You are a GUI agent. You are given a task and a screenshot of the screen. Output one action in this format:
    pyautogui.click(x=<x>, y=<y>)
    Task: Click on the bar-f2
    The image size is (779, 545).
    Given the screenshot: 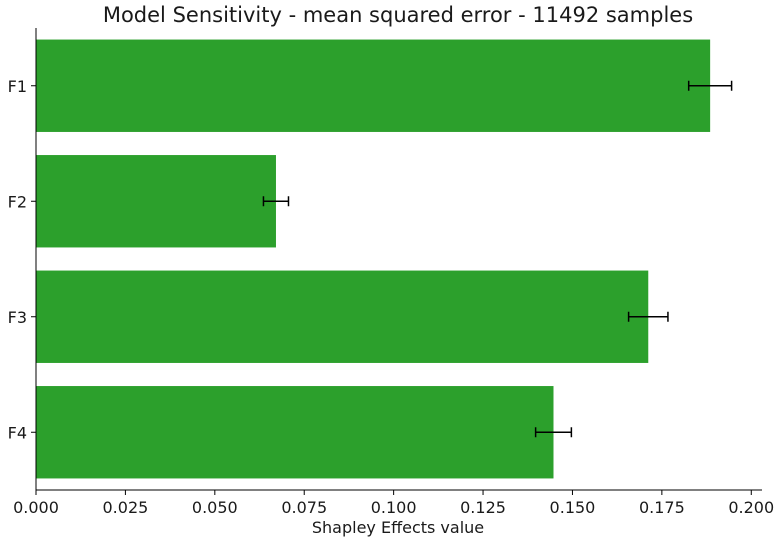 What is the action you would take?
    pyautogui.click(x=156, y=201)
    